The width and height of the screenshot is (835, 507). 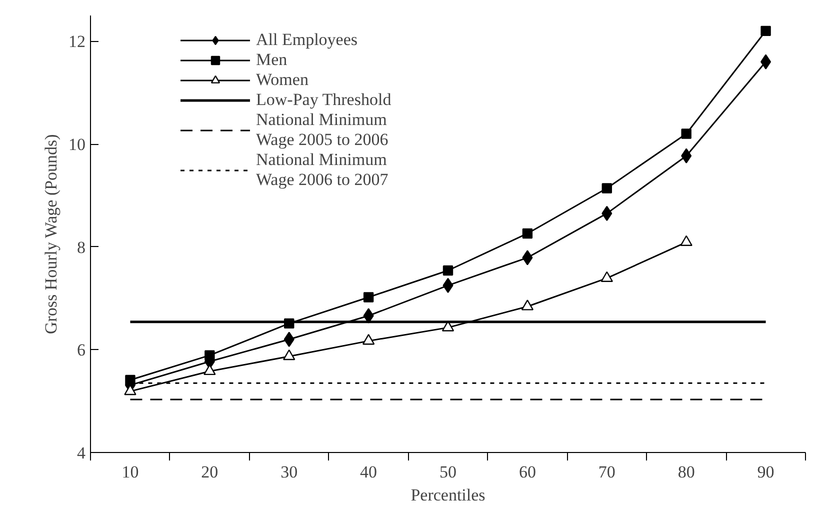 I want to click on y-tick-label: 10, so click(x=77, y=144).